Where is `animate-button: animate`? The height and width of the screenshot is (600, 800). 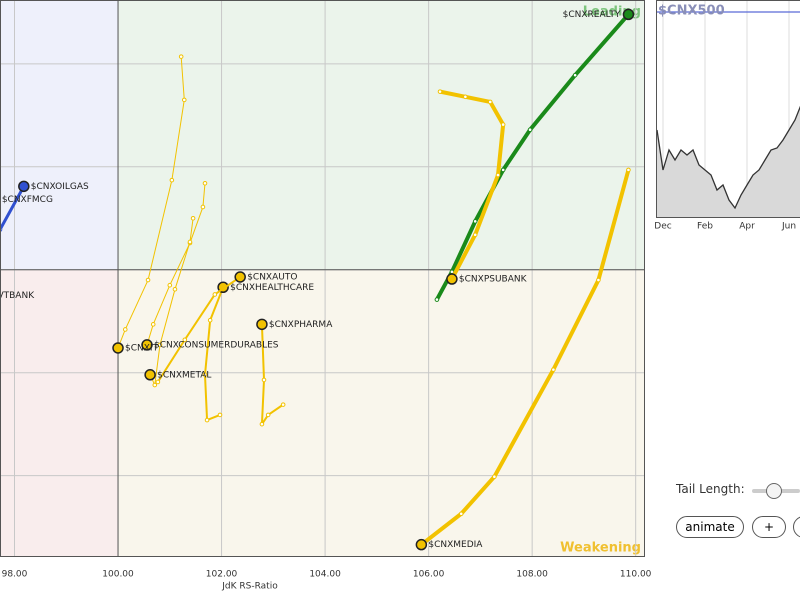
animate-button: animate is located at coordinates (710, 527).